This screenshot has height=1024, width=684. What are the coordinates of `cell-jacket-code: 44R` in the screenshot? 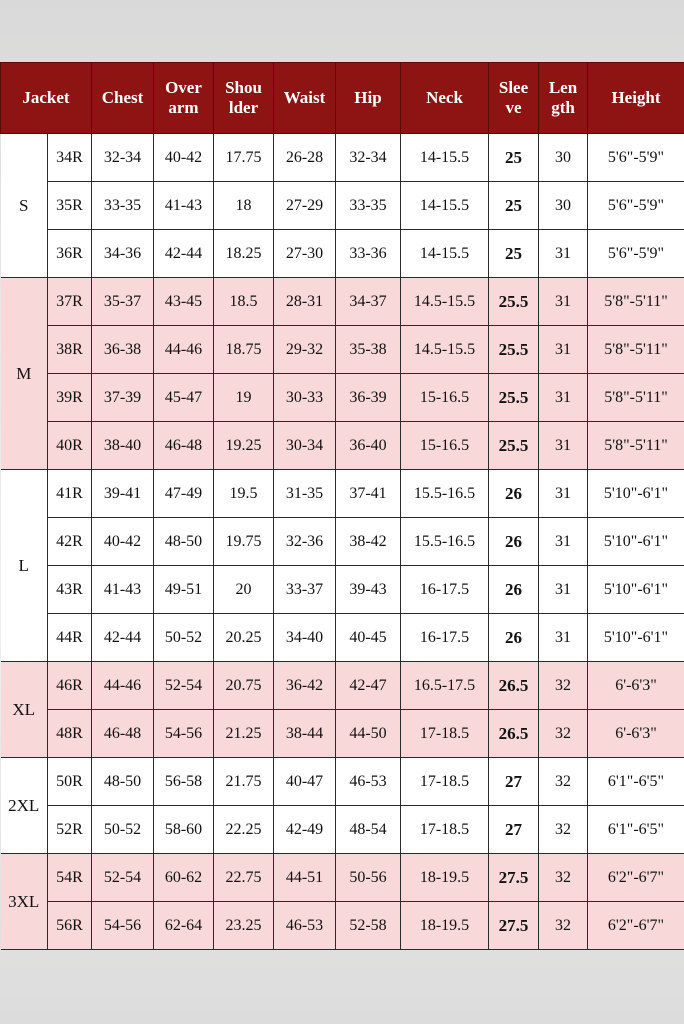 It's located at (69, 637).